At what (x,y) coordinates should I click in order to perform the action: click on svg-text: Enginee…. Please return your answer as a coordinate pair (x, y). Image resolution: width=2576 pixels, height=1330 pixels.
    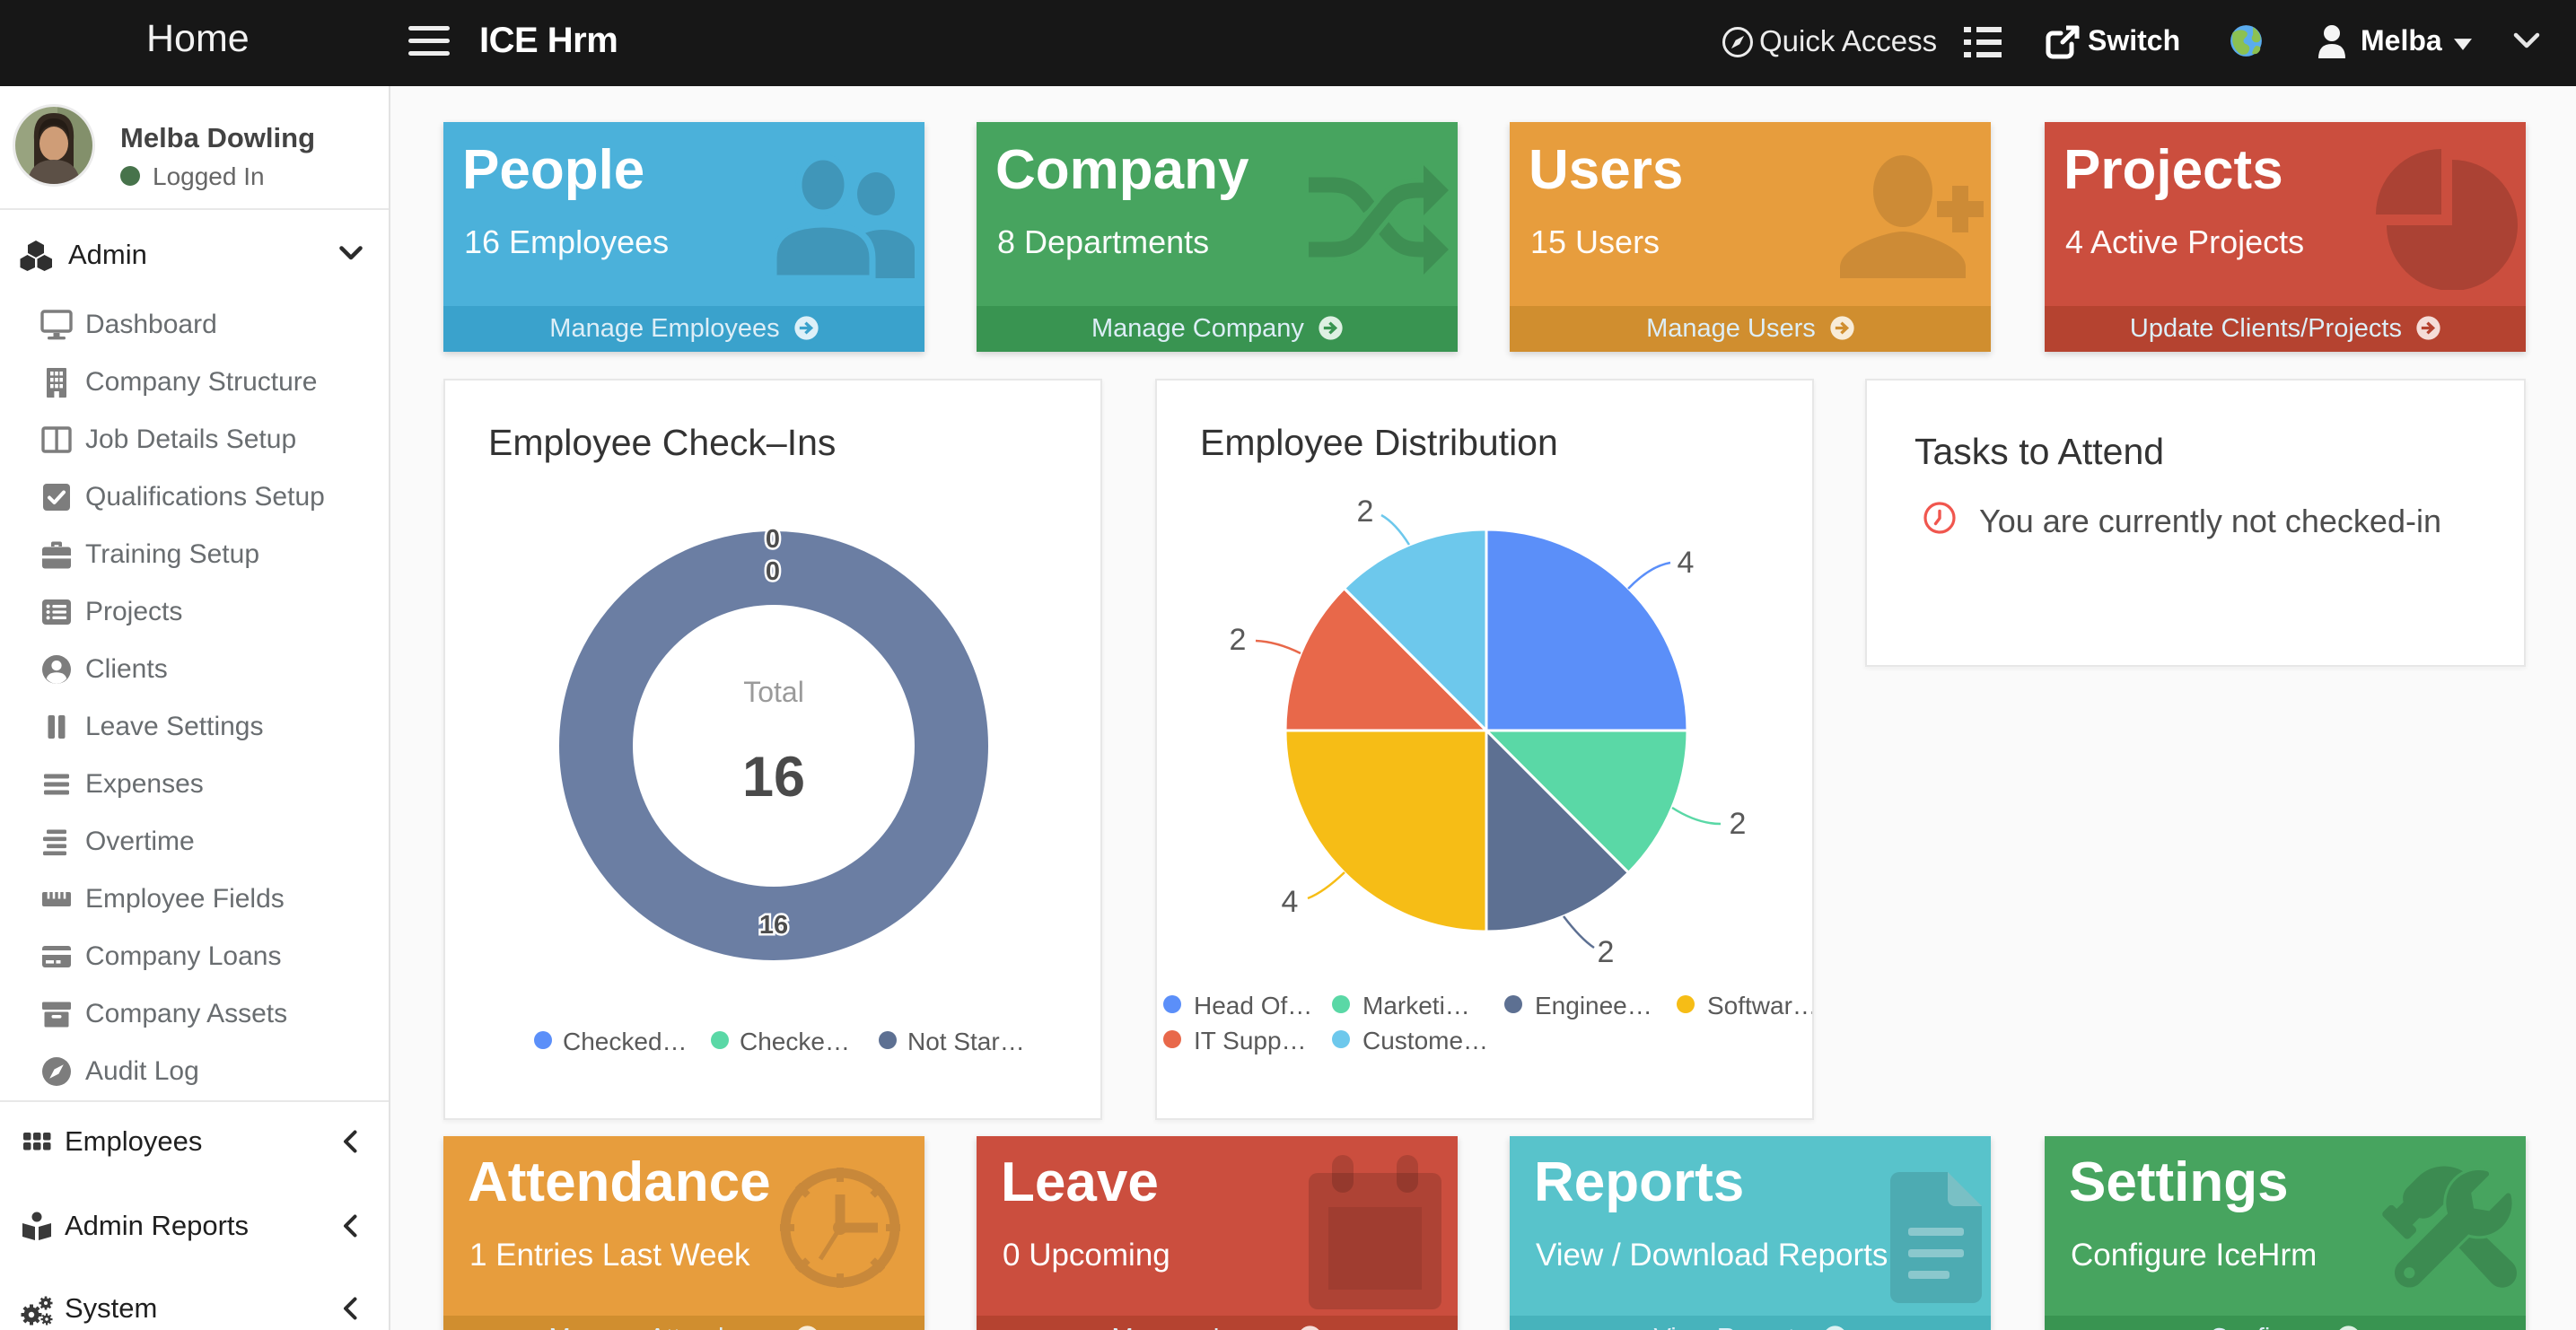
    Looking at the image, I should click on (1593, 1006).